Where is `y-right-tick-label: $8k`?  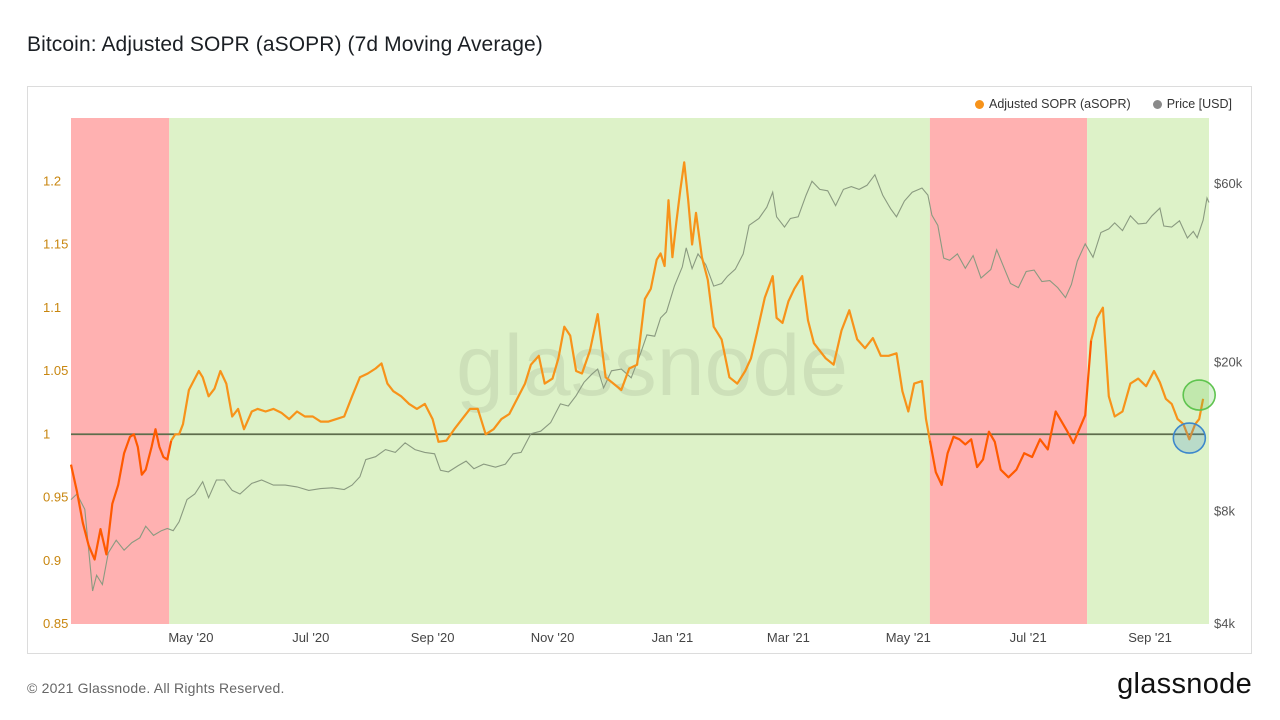 y-right-tick-label: $8k is located at coordinates (1224, 510).